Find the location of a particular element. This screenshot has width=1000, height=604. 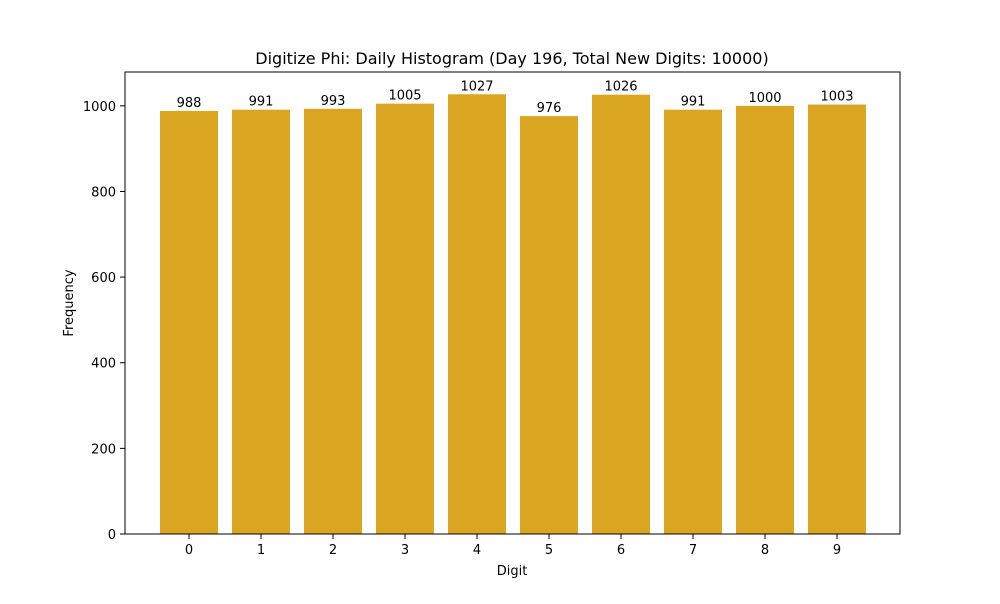

x-tick-label: 9 is located at coordinates (837, 550).